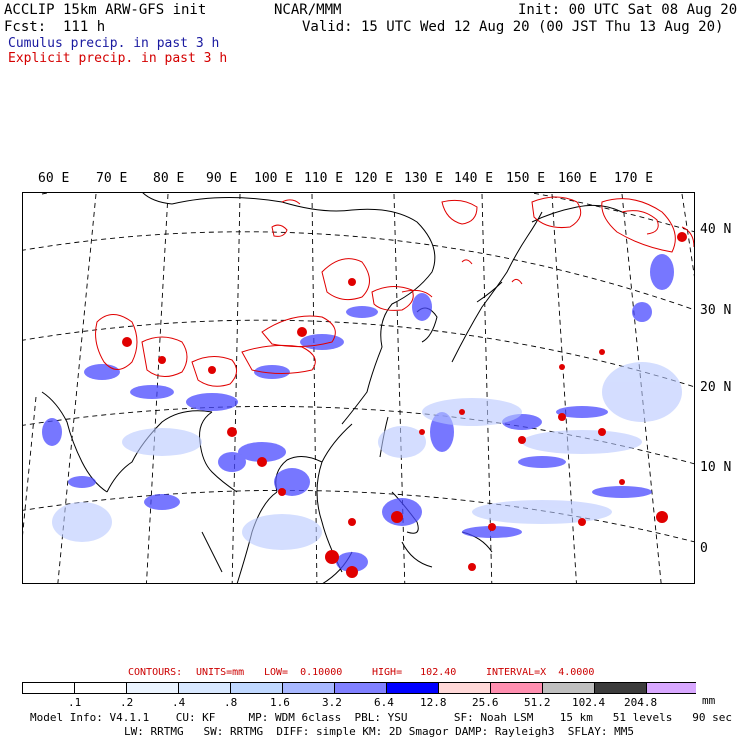  I want to click on colorbar-label: 25.6, so click(485, 702).